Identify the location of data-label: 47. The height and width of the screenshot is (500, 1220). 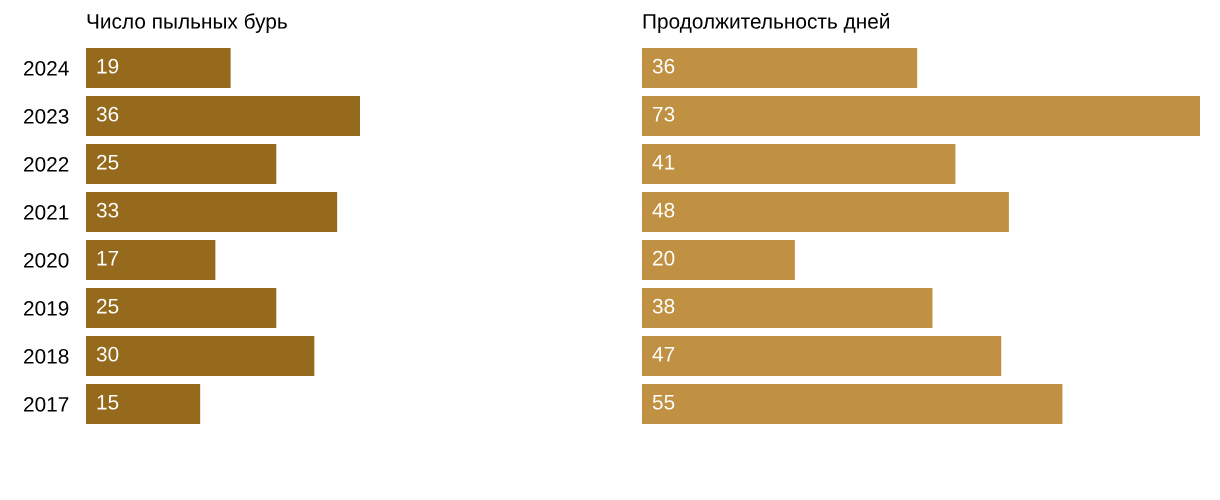
(663, 354).